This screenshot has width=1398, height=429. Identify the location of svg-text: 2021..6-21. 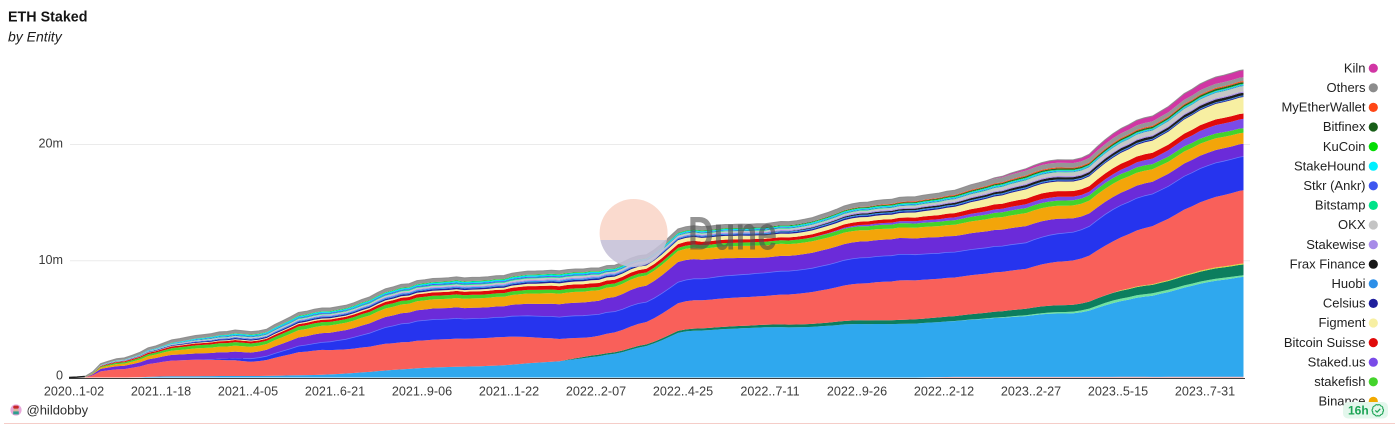
(335, 392).